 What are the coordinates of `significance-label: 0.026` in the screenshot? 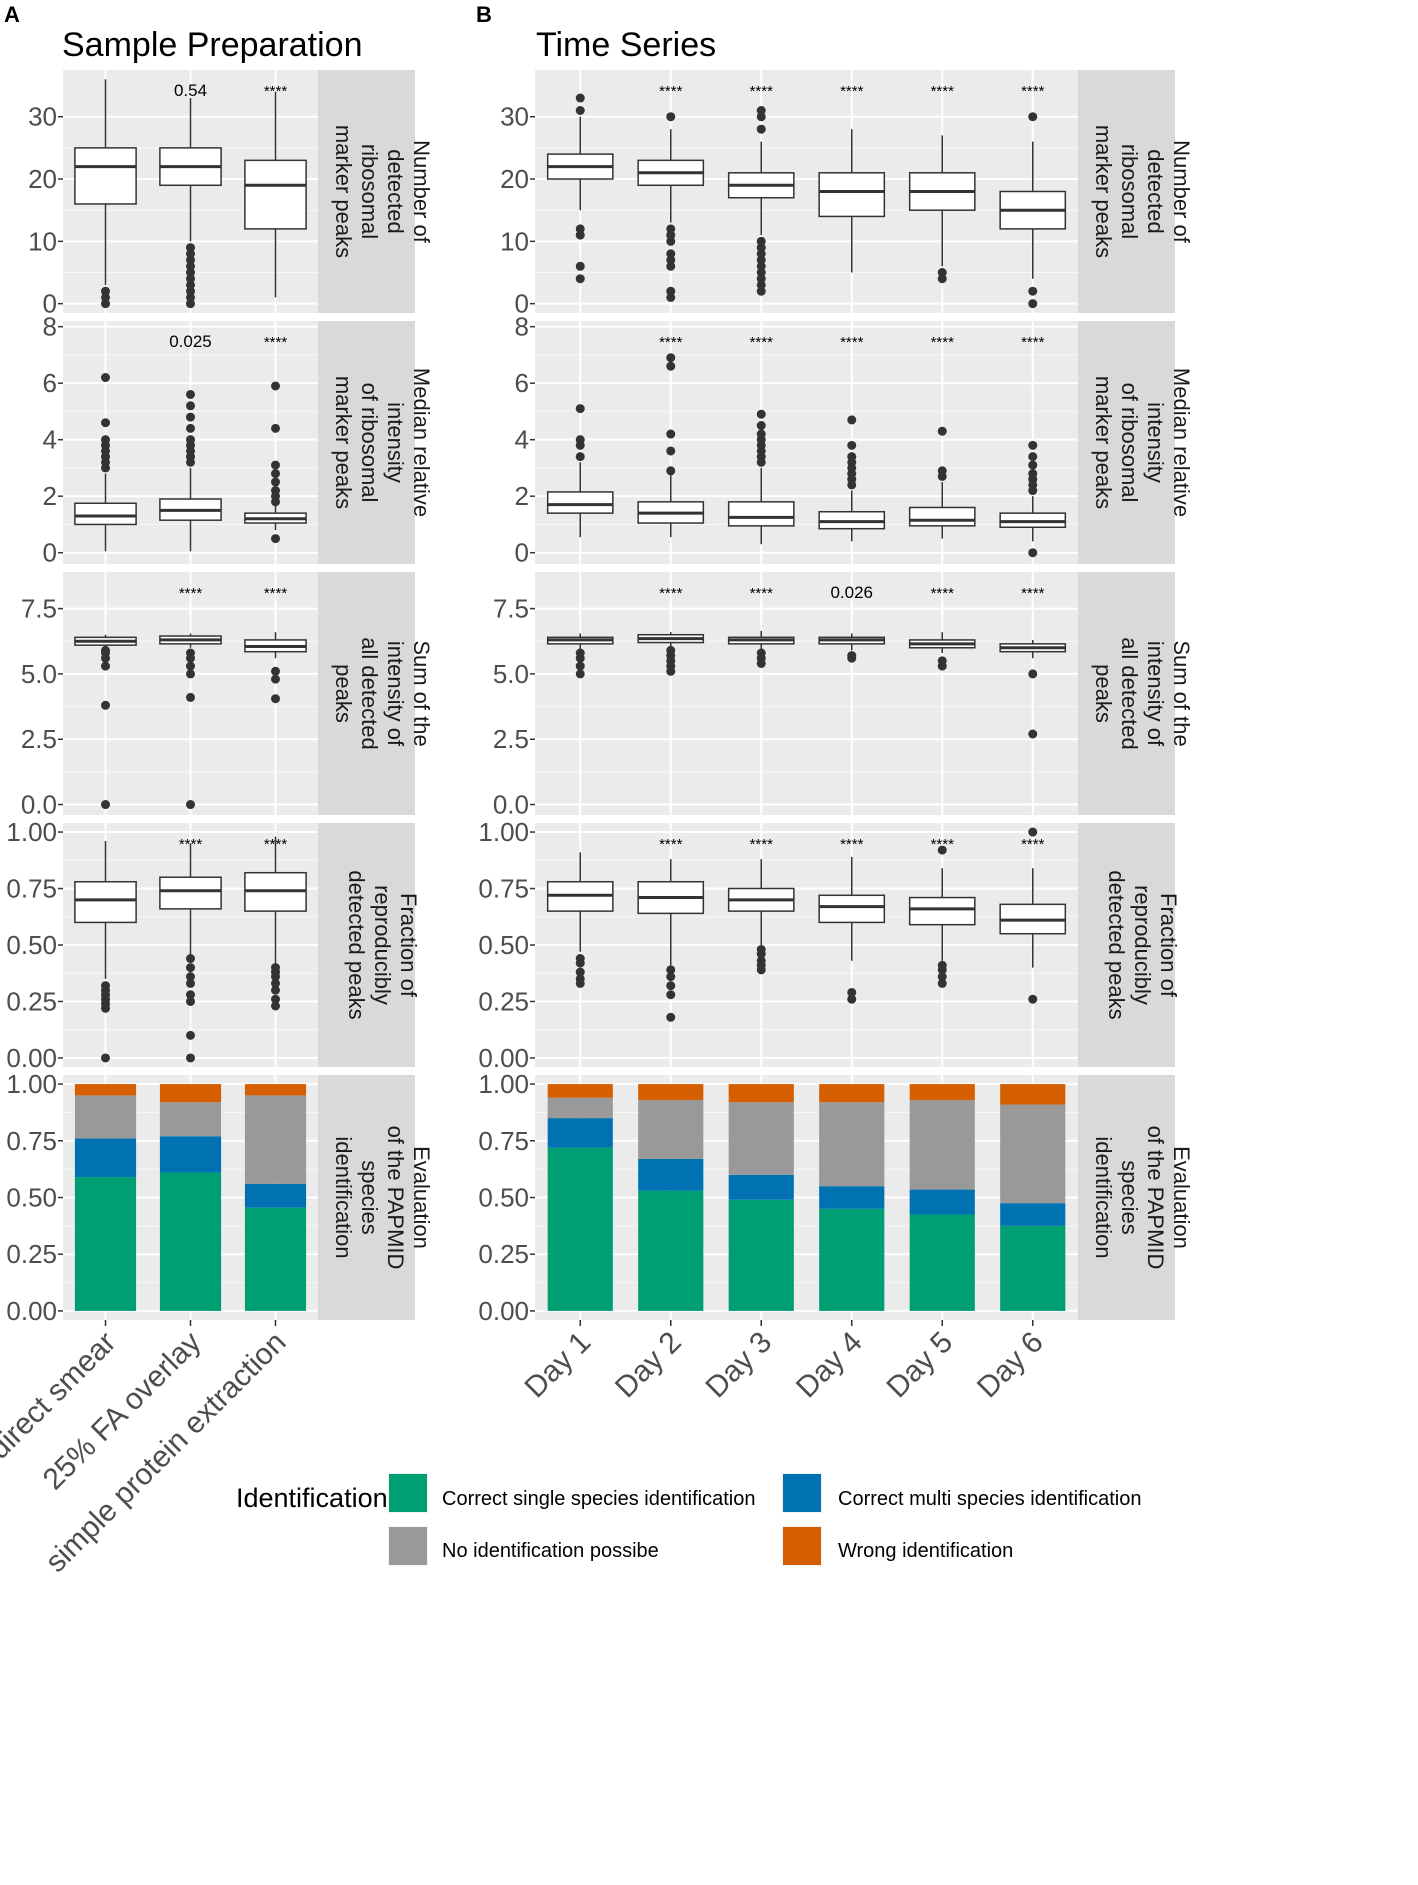 It's located at (851, 592).